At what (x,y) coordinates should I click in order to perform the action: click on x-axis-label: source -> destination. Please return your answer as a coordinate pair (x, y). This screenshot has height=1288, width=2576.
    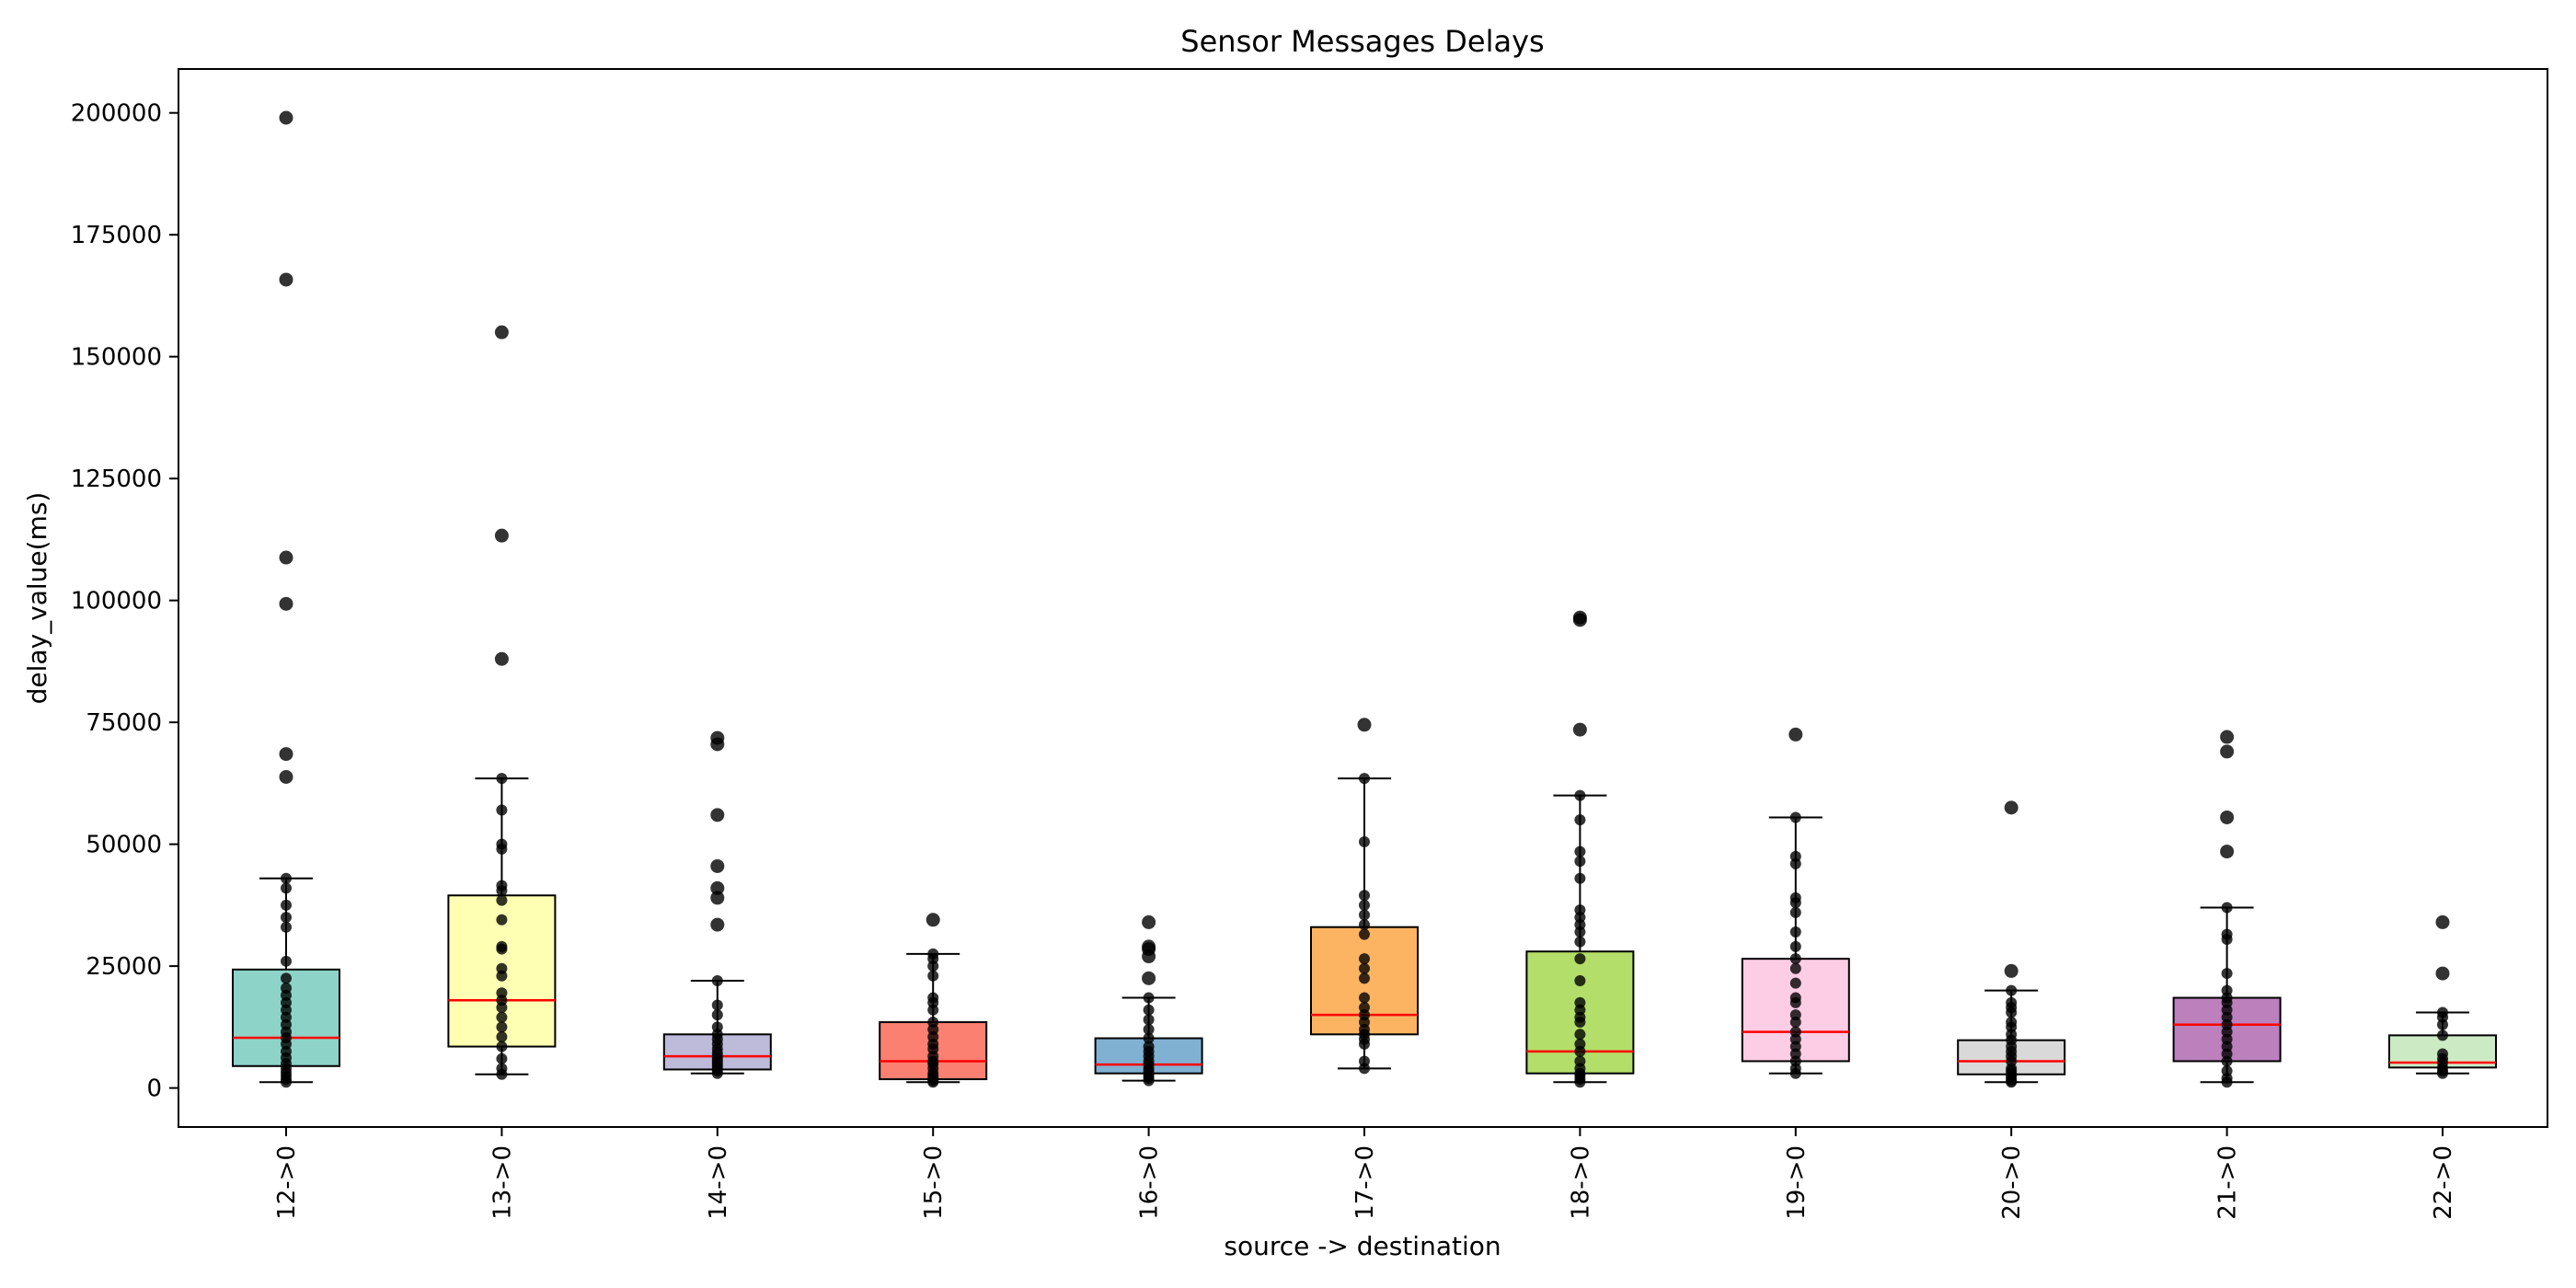
    Looking at the image, I should click on (1362, 1246).